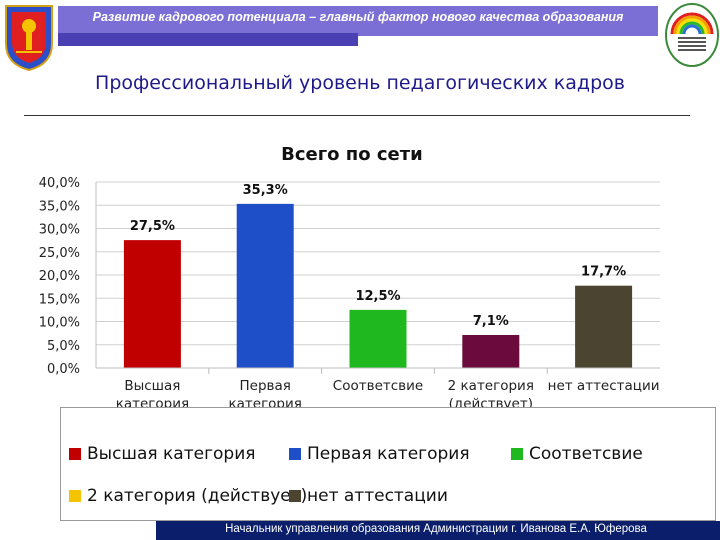  Describe the element at coordinates (59, 183) in the screenshot. I see `y-tick-label: 40,0%` at that location.